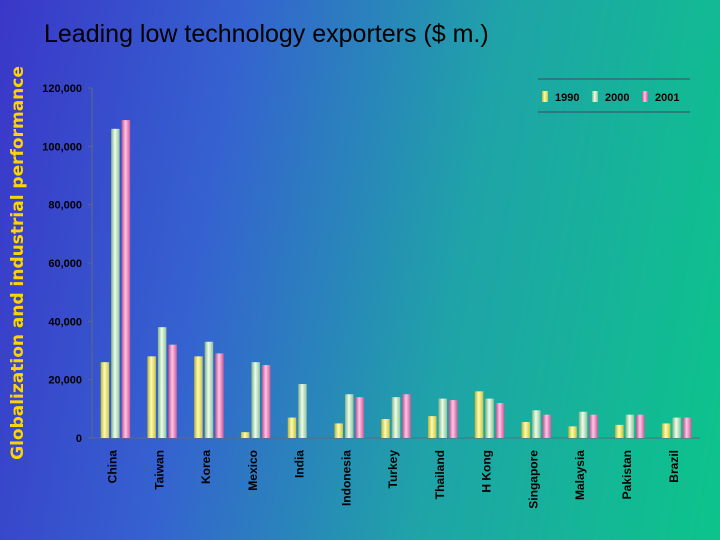 The width and height of the screenshot is (720, 540). I want to click on bar-2001-mexico, so click(266, 401).